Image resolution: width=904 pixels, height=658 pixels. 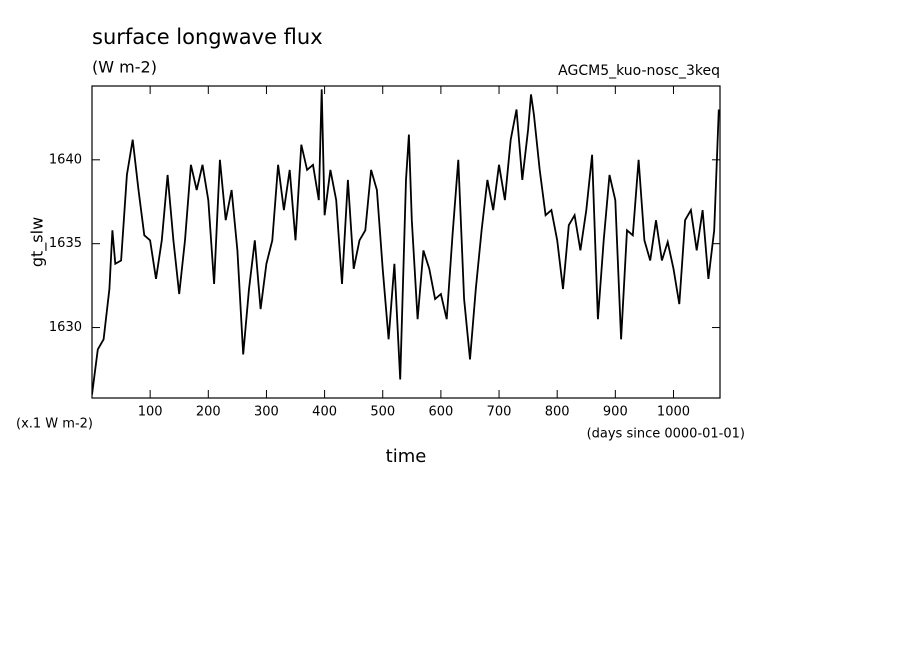 What do you see at coordinates (38, 242) in the screenshot?
I see `y-axis-label: gt_slw` at bounding box center [38, 242].